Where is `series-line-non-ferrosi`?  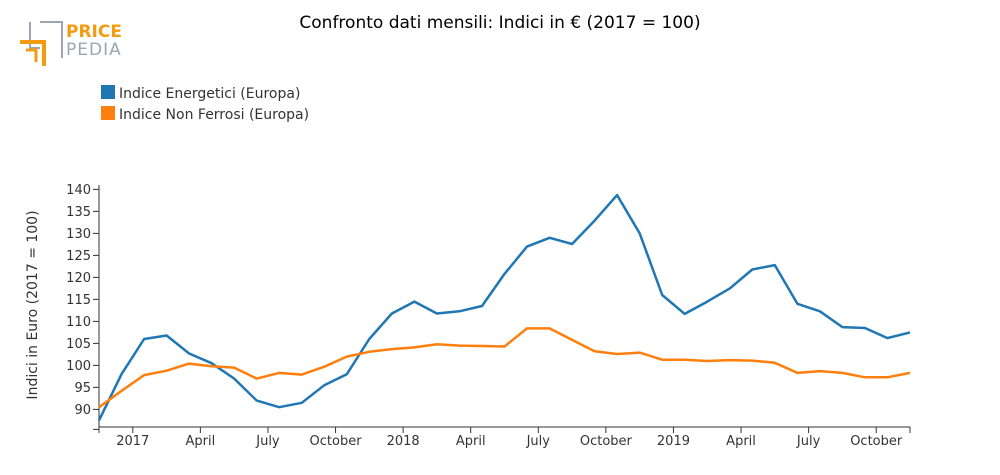 series-line-non-ferrosi is located at coordinates (504, 368).